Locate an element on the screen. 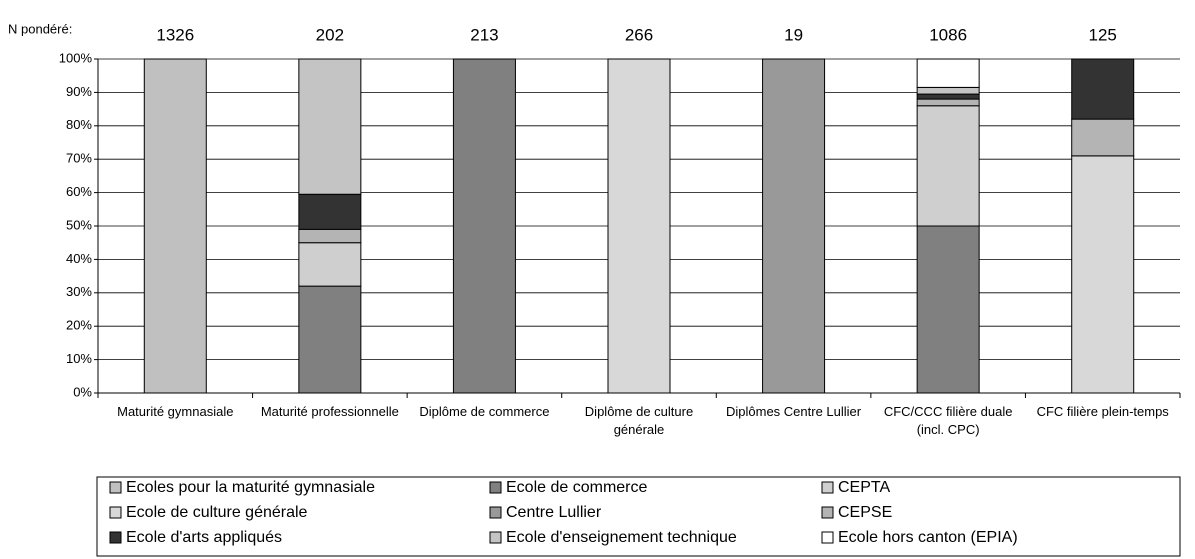 The image size is (1195, 559). legend-label: CEPSE is located at coordinates (865, 512).